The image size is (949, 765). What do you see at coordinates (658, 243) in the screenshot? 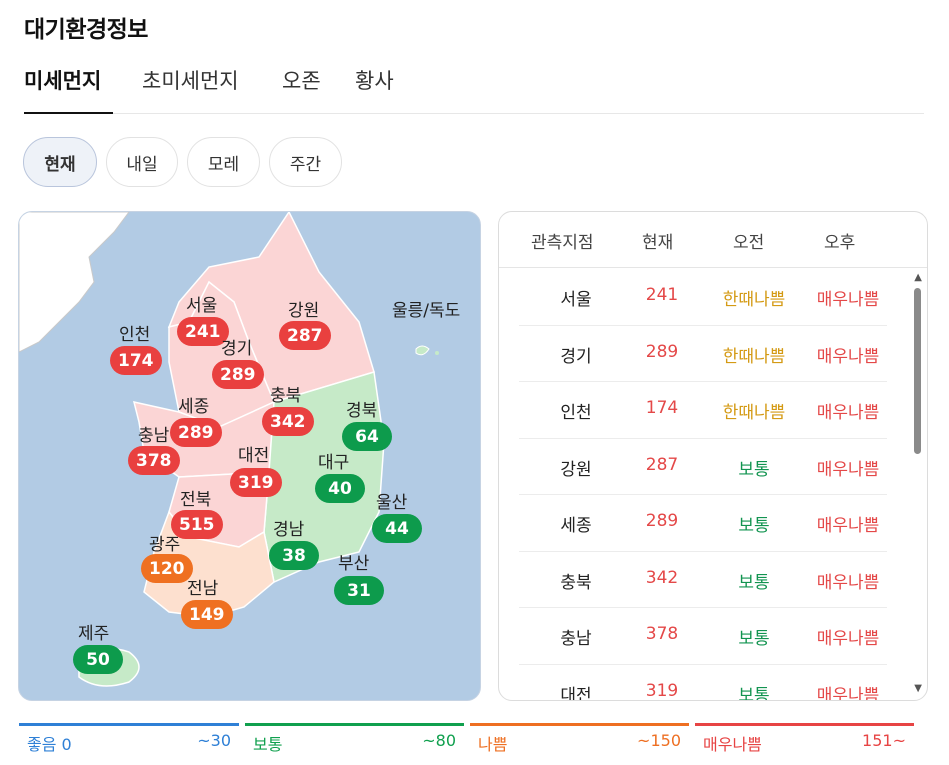
I see `column-header-now: 현재` at bounding box center [658, 243].